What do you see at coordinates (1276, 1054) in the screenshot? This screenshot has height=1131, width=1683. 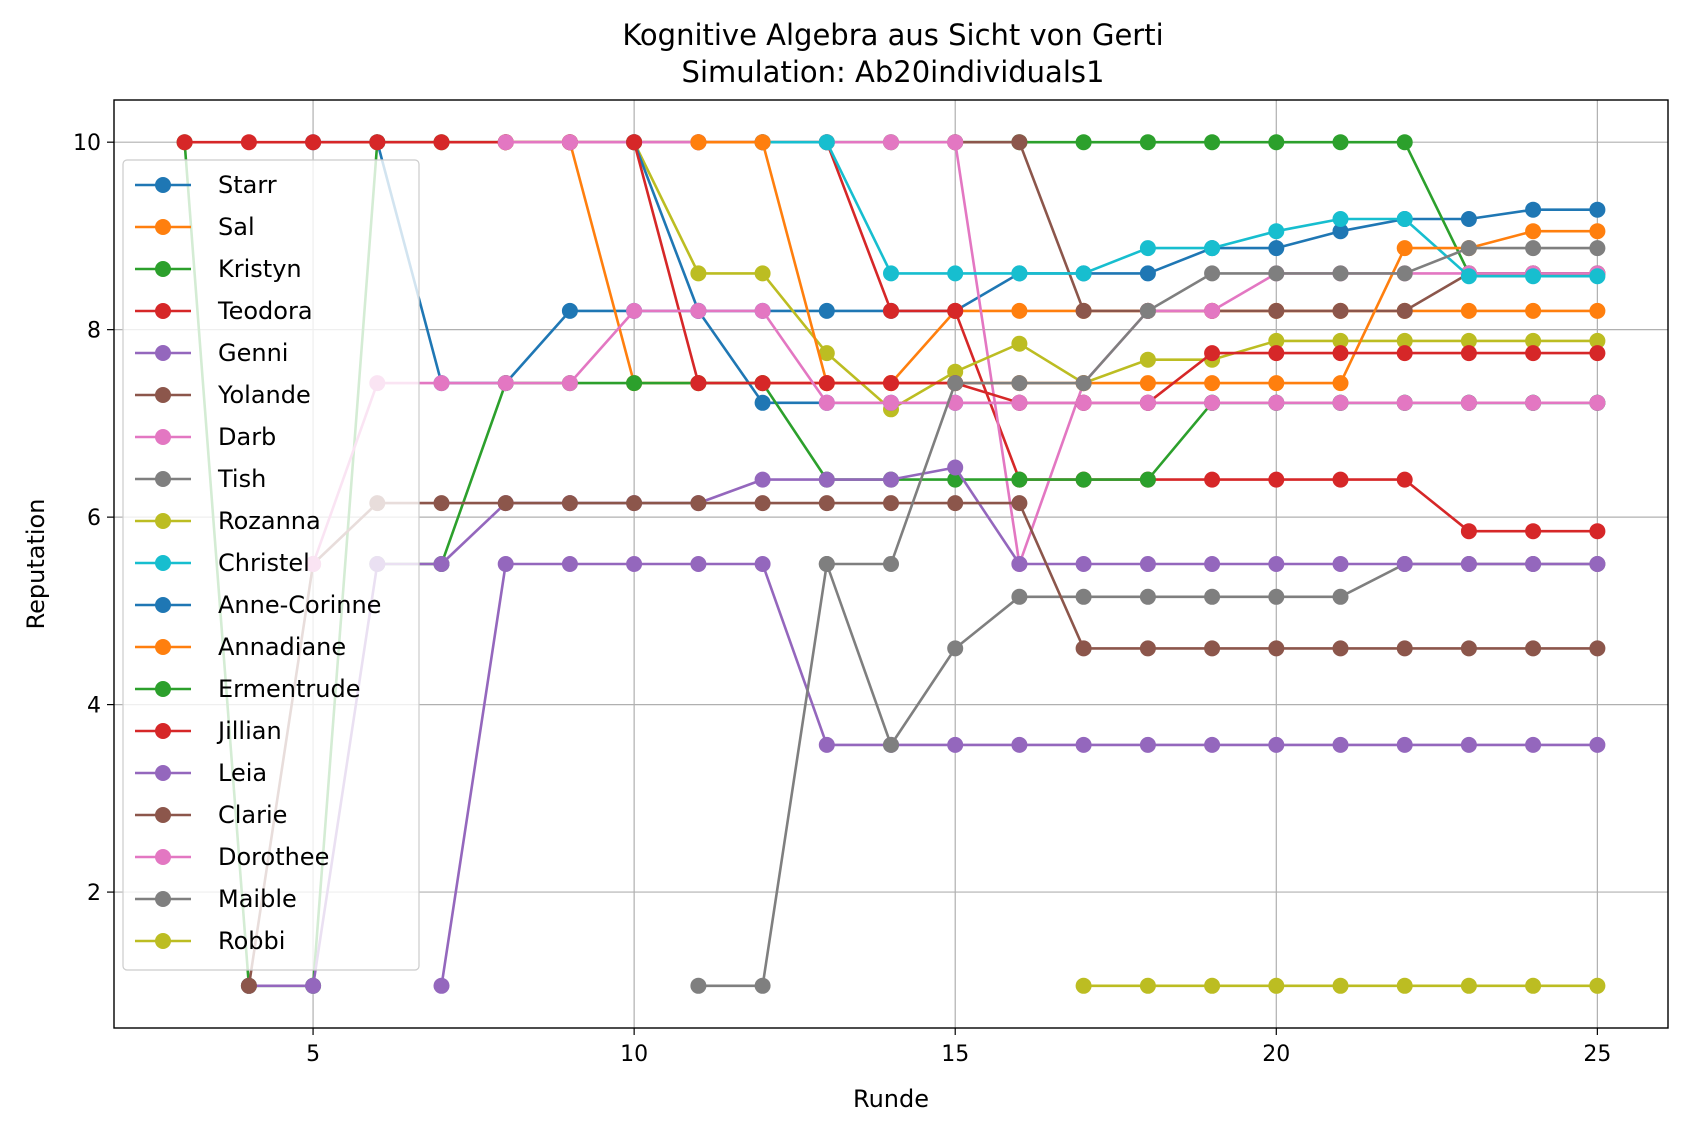 I see `x-tick-label: 20` at bounding box center [1276, 1054].